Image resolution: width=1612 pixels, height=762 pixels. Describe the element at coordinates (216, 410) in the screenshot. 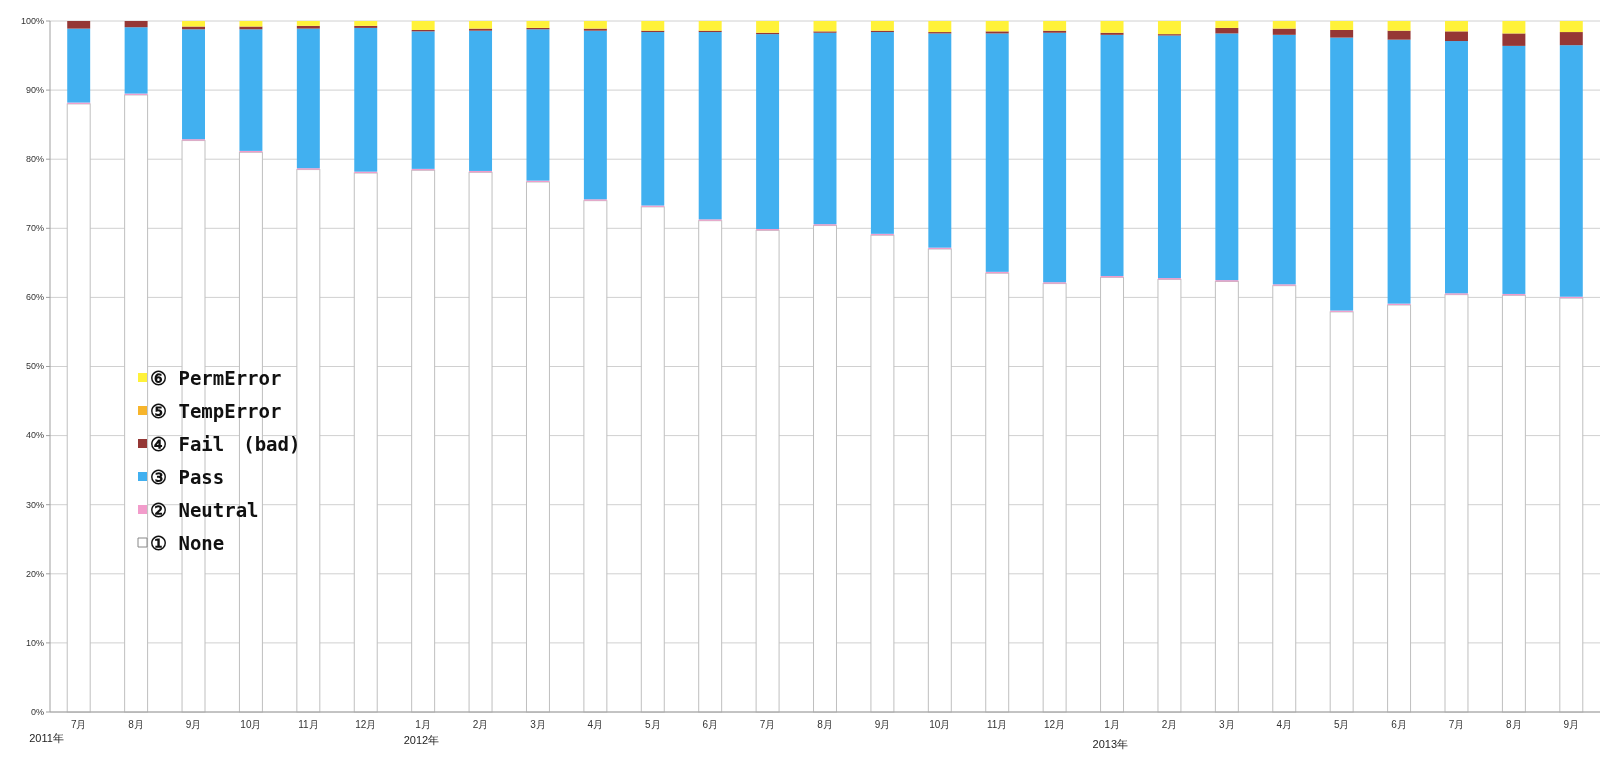

I see `legend-label: ⑤ TempError` at that location.